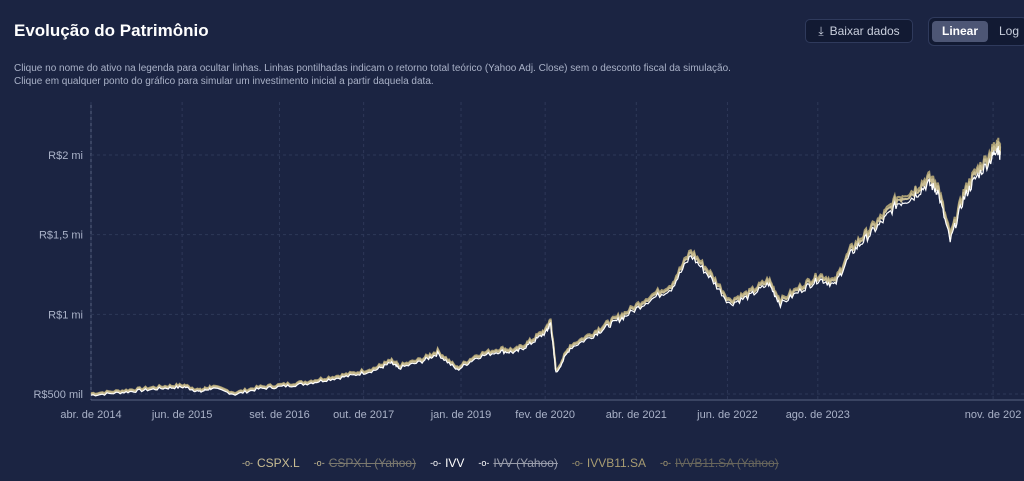 The width and height of the screenshot is (1024, 481). Describe the element at coordinates (61, 236) in the screenshot. I see `y-tick-label: R$1,5 mi` at that location.